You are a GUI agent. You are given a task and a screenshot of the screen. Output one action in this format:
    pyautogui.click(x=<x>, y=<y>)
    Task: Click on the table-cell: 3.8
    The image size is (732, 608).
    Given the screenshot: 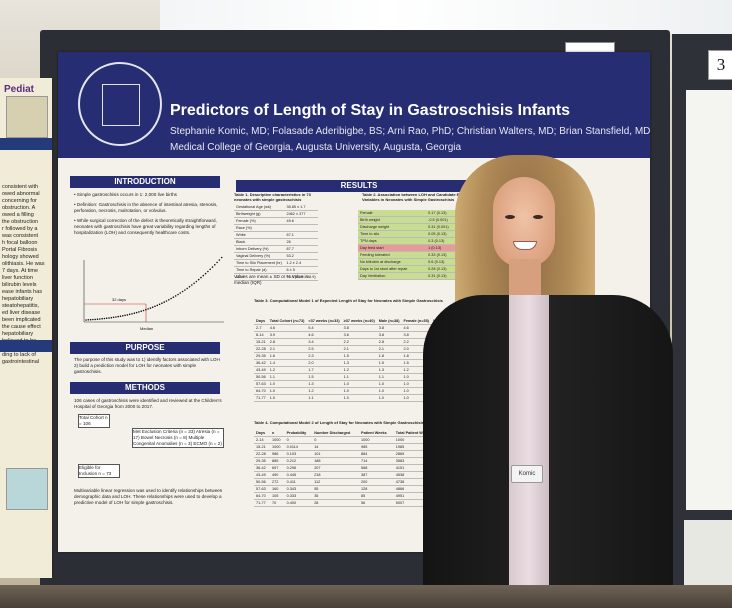 What is the action you would take?
    pyautogui.click(x=389, y=328)
    